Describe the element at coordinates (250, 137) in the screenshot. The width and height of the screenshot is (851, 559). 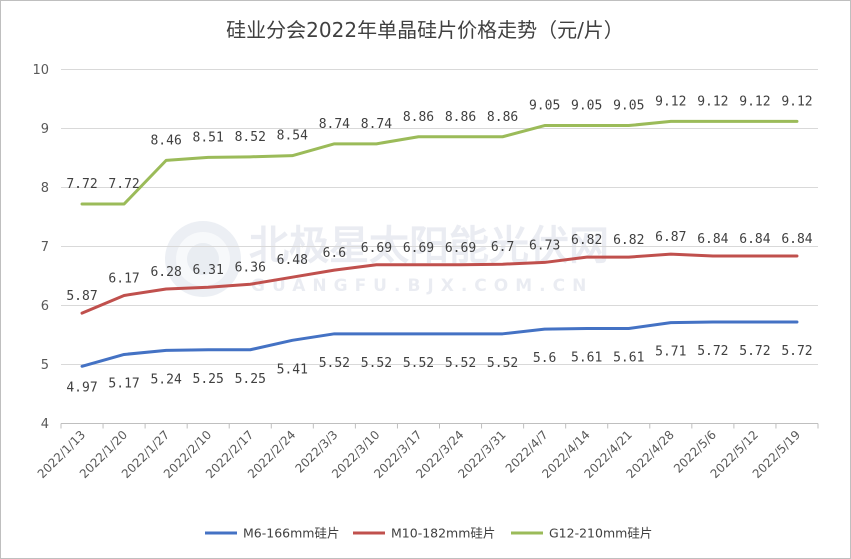
I see `data-label: 8.52` at that location.